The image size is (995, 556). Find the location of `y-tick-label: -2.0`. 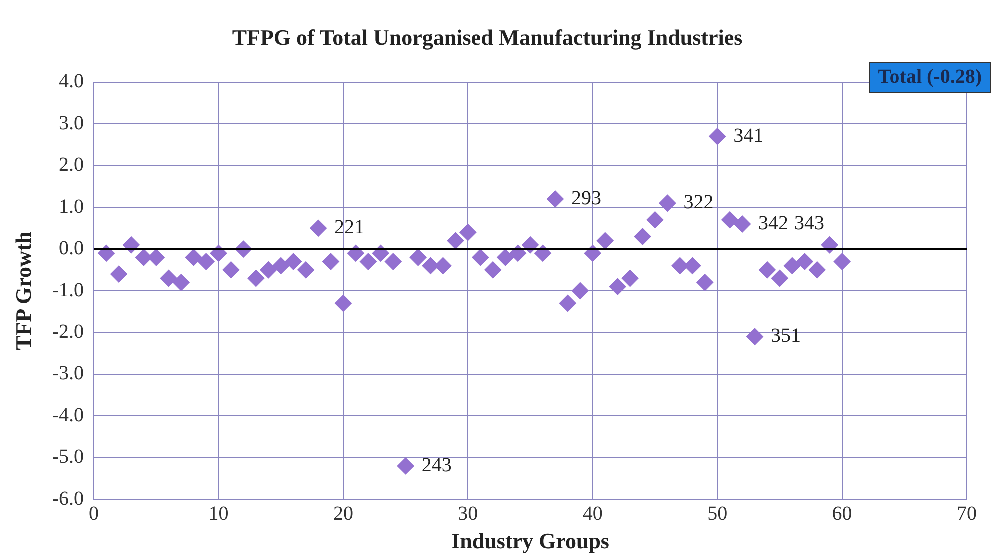

y-tick-label: -2.0 is located at coordinates (68, 331).